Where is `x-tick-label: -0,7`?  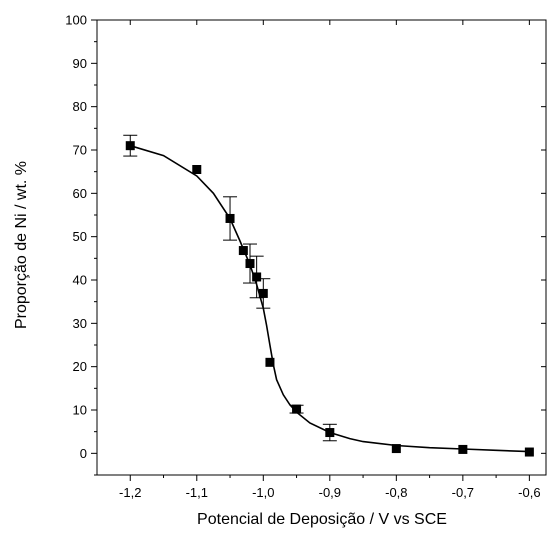
x-tick-label: -0,7 is located at coordinates (463, 492).